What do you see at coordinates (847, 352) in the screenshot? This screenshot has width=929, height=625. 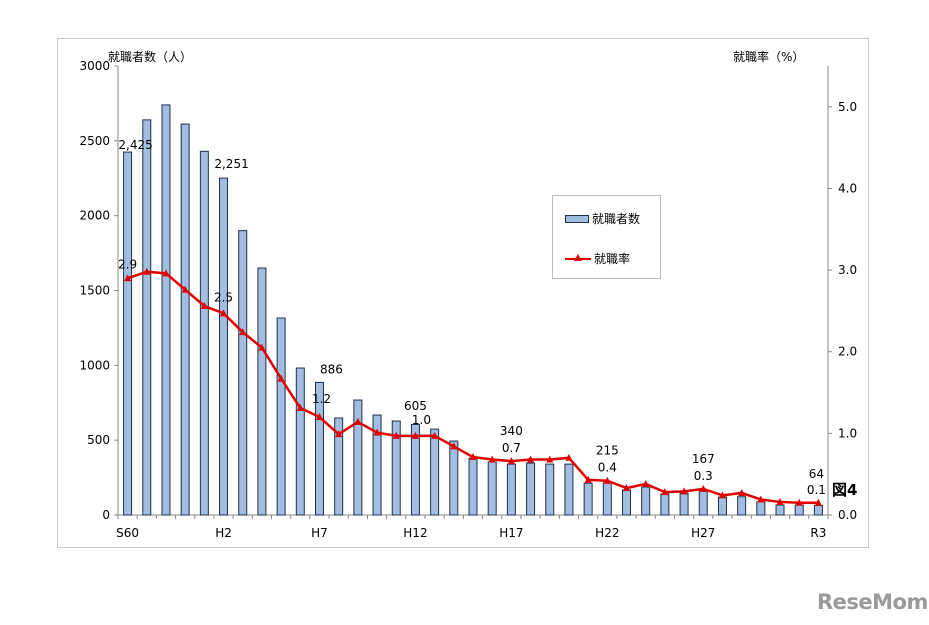 I see `right-tick-label: 2.0` at bounding box center [847, 352].